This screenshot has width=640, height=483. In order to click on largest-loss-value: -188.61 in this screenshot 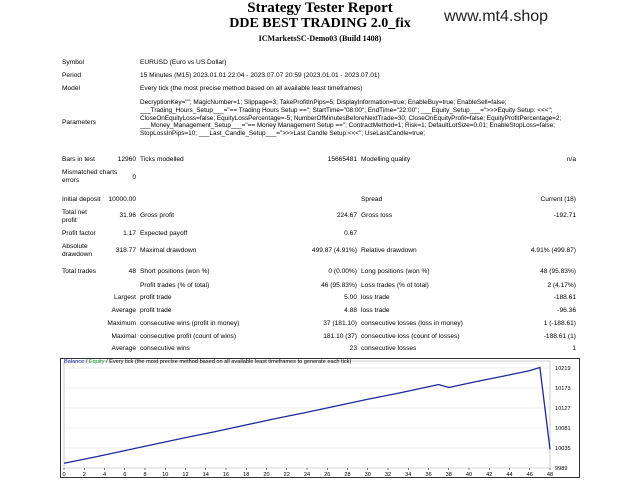, I will do `click(564, 297)`.